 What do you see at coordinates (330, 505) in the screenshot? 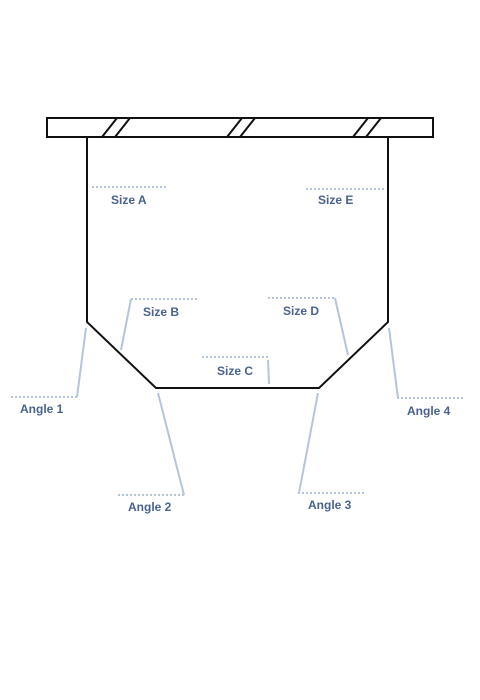
I see `label-angle-3: Angle 3` at bounding box center [330, 505].